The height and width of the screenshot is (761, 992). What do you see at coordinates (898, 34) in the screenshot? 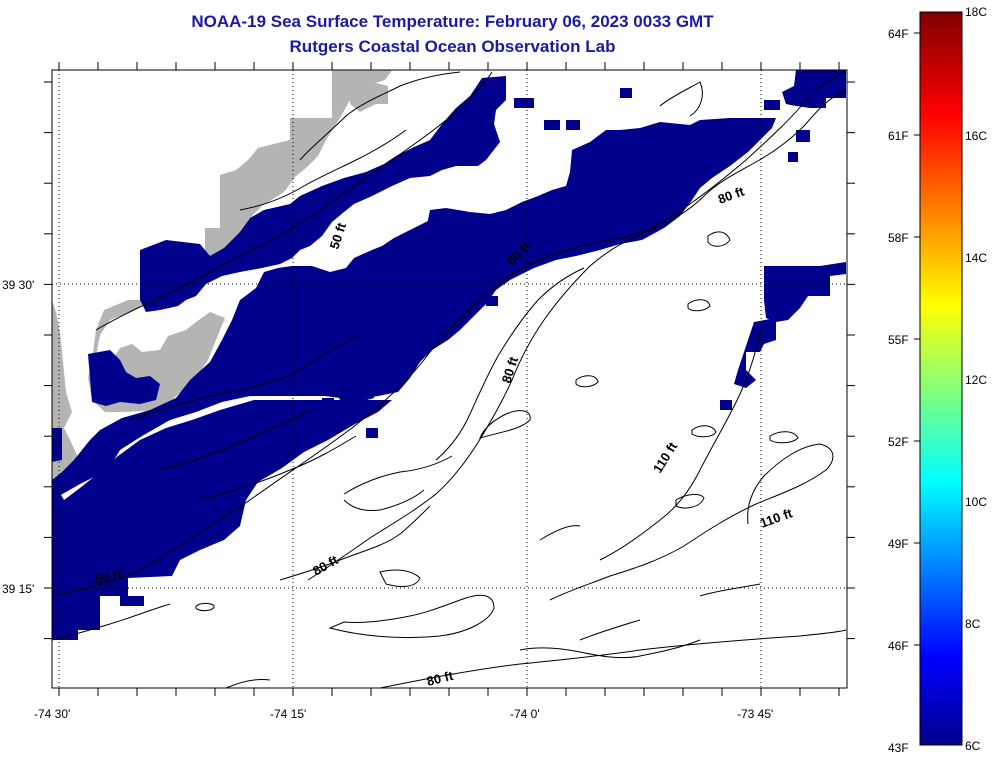
I see `colorbar-f-label: 64F` at bounding box center [898, 34].